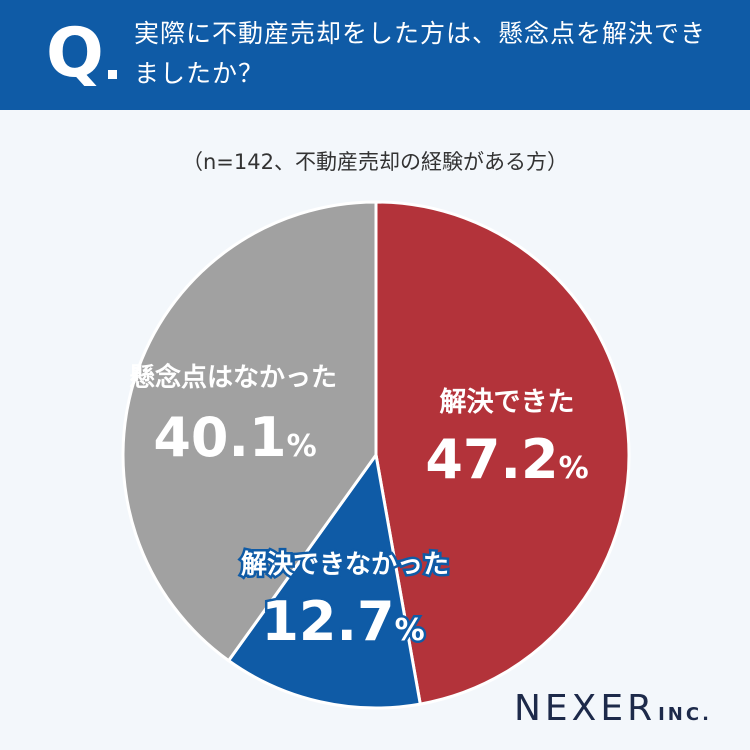 The image size is (750, 750). I want to click on label-no-concern: 懸念点はなかった, so click(233, 377).